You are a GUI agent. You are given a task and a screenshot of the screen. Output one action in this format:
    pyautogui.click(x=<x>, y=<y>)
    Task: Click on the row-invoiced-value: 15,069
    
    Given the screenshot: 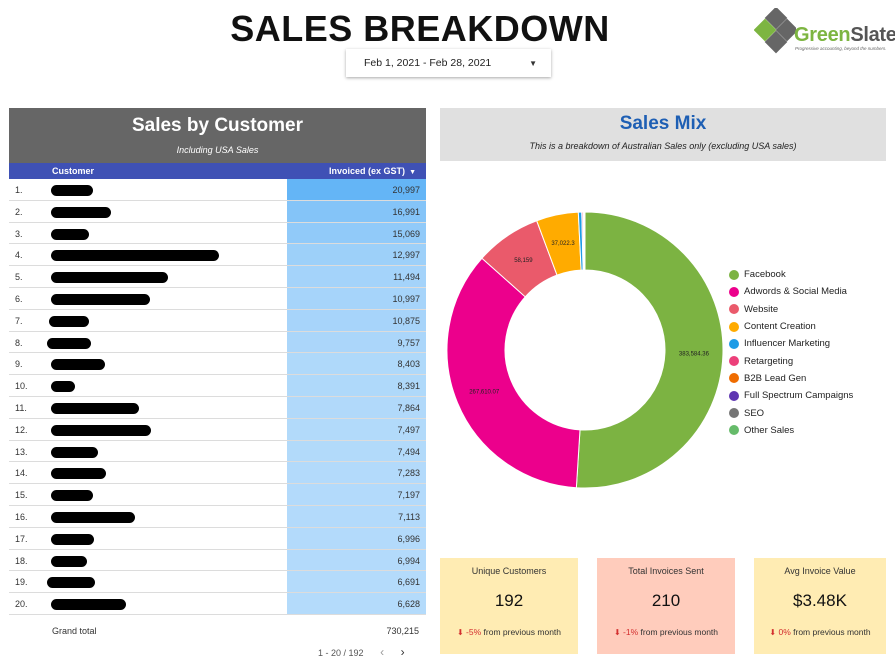 What is the action you would take?
    pyautogui.click(x=356, y=233)
    